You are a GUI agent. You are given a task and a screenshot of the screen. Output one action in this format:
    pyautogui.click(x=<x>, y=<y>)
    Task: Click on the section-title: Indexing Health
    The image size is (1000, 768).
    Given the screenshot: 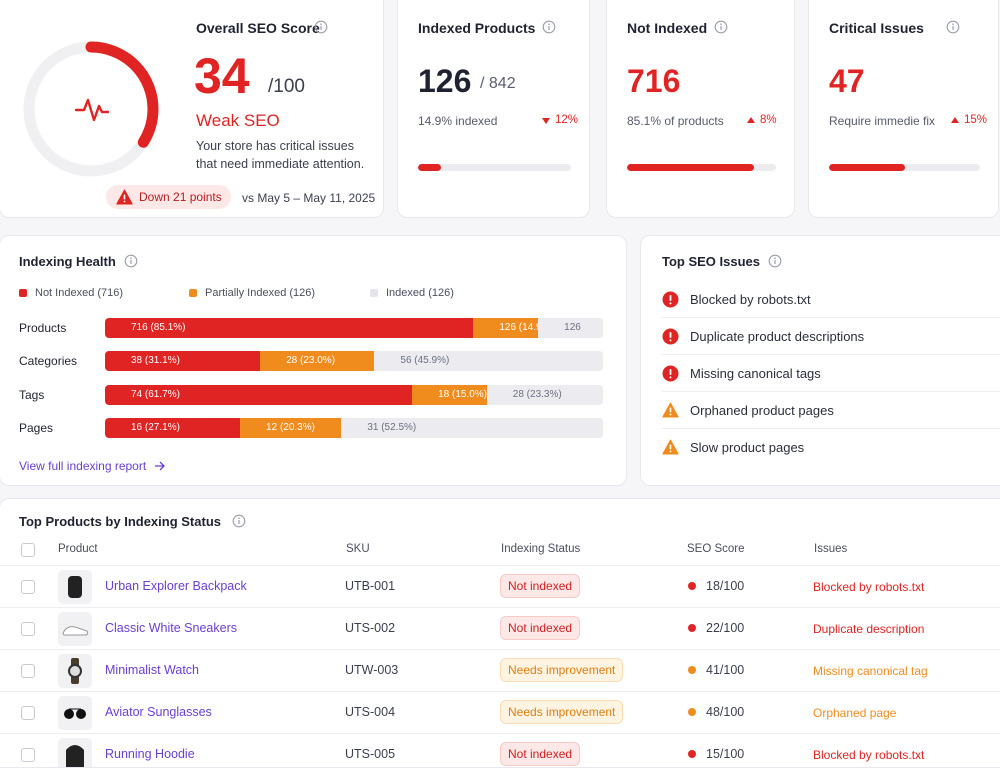 What is the action you would take?
    pyautogui.click(x=67, y=261)
    